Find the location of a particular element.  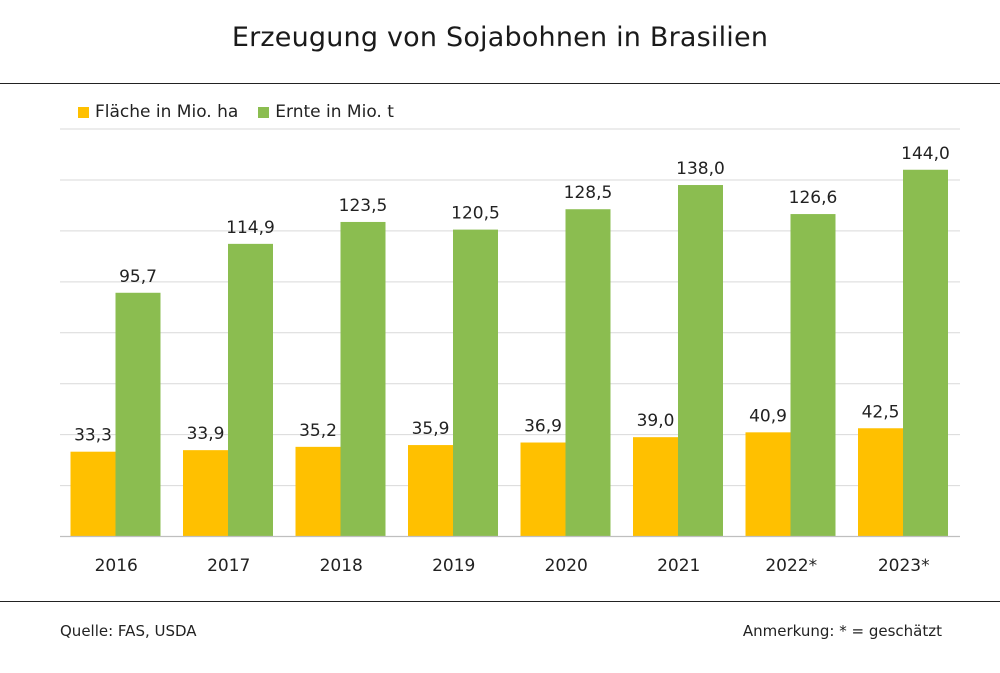

value-label-flaeche-2021: 39,0 is located at coordinates (656, 421).